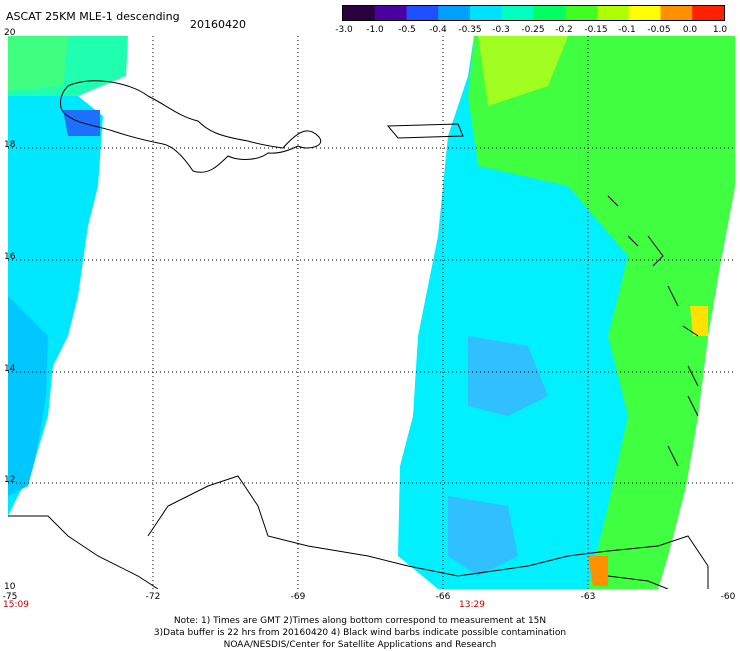 This screenshot has width=740, height=651. I want to click on east-swath-orange, so click(598, 571).